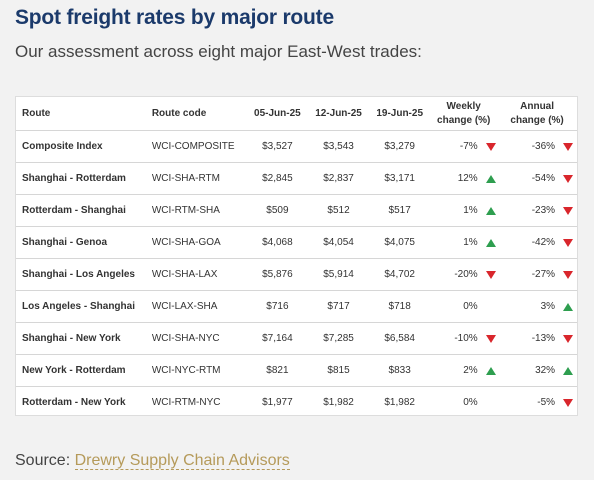 The image size is (594, 480). Describe the element at coordinates (543, 146) in the screenshot. I see `annual-change-value: -36%` at that location.